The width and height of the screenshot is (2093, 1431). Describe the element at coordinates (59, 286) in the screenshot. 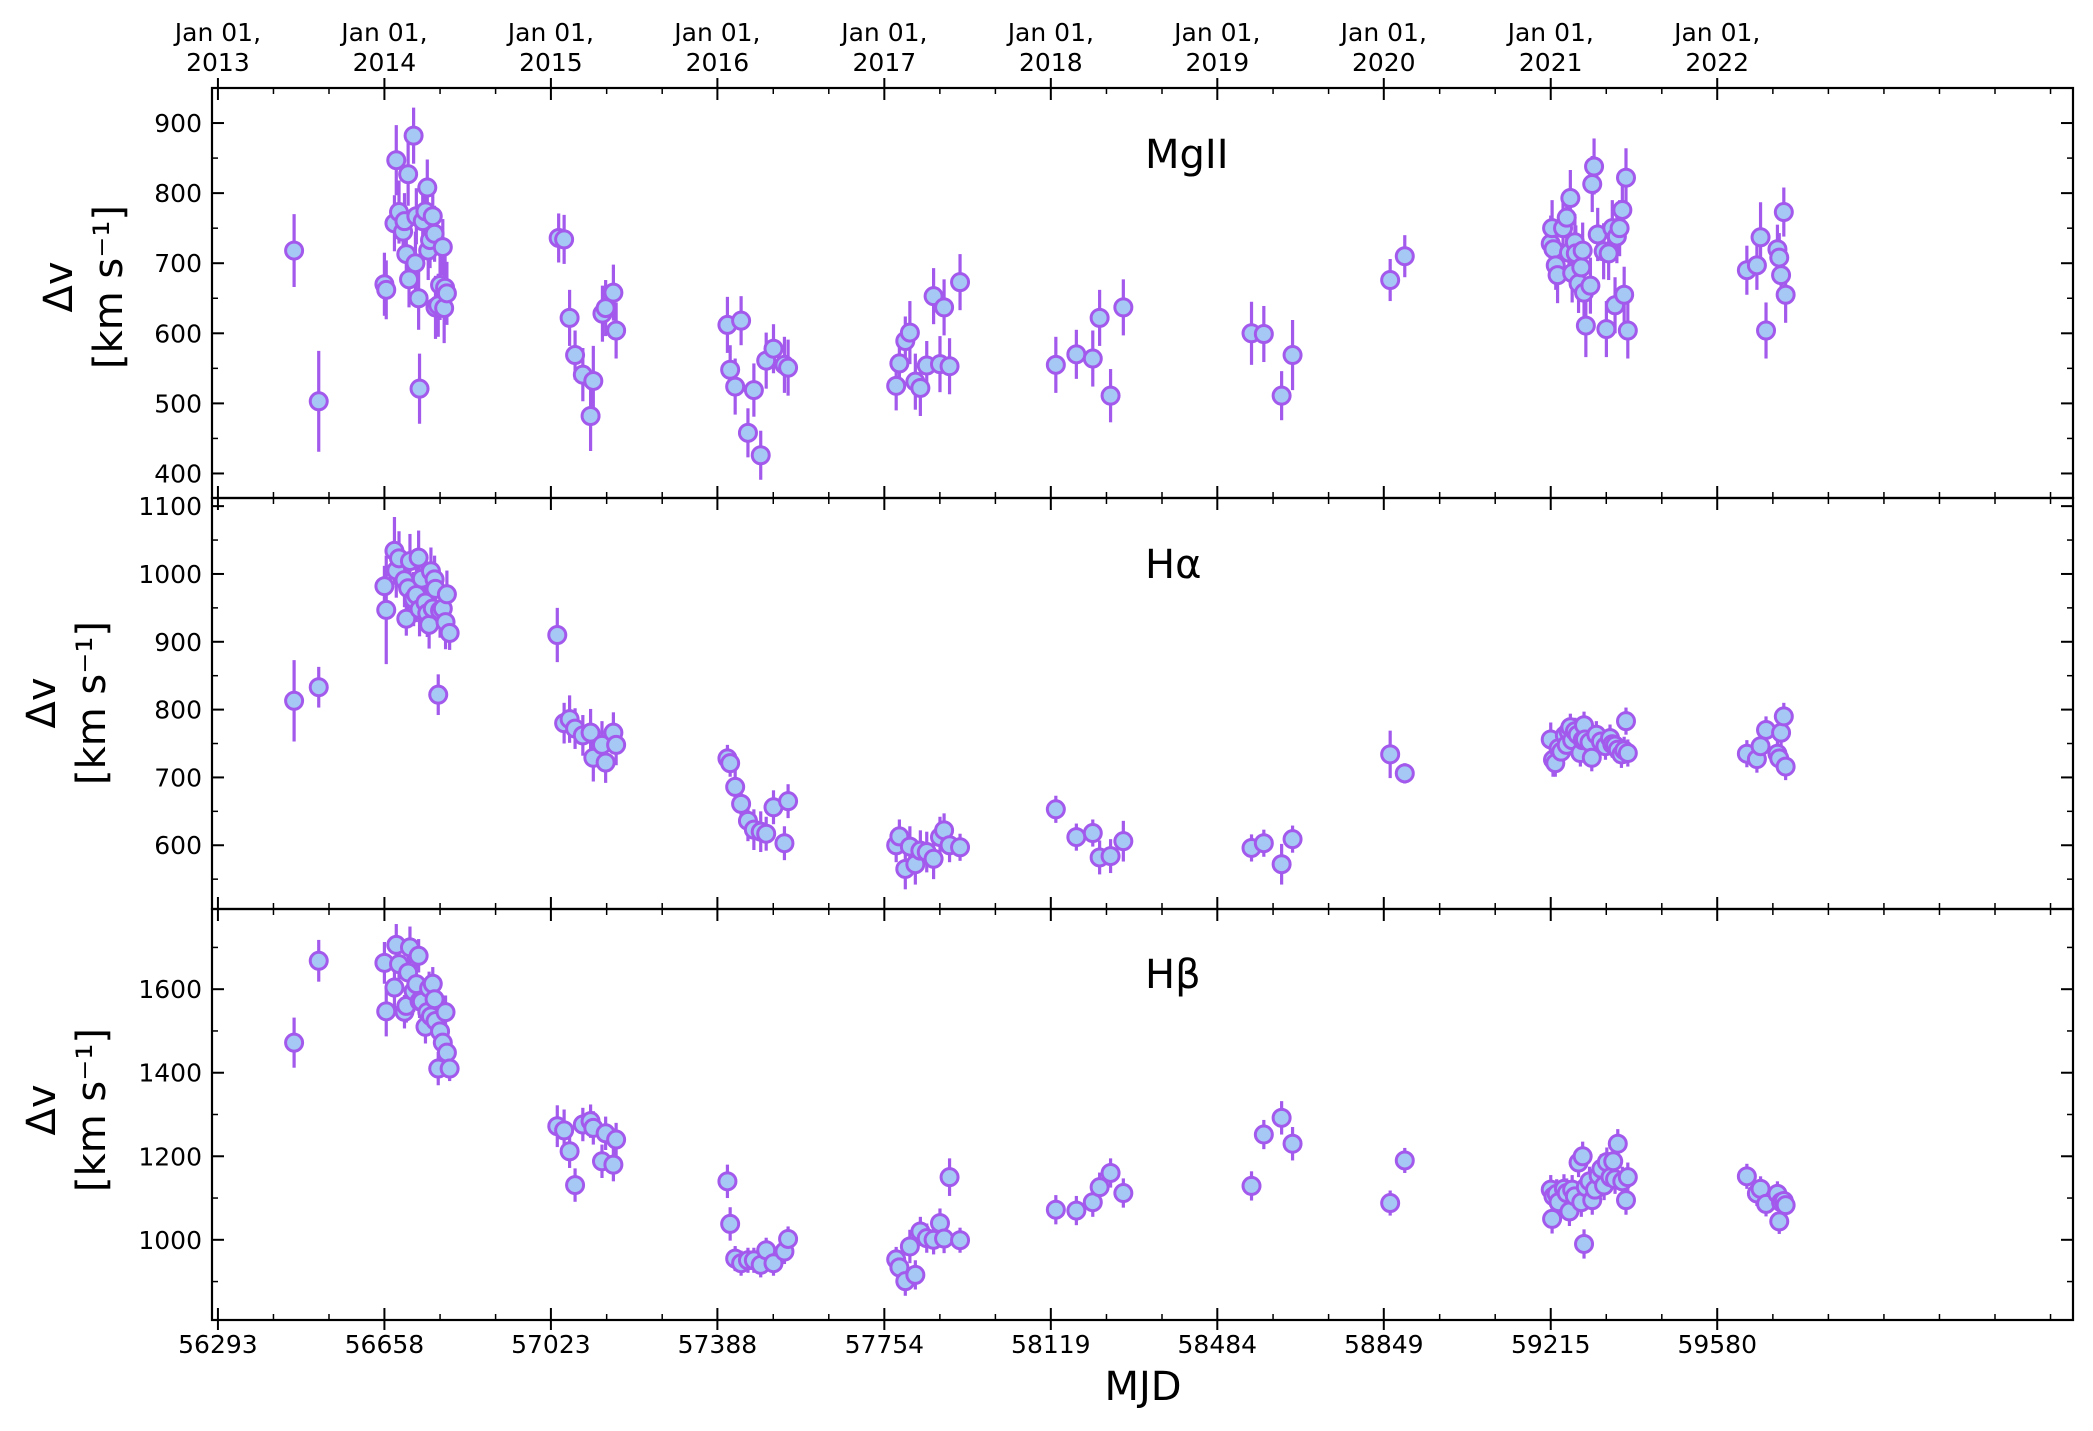

I see `mgii-ylabel-delta-v: Δv` at that location.